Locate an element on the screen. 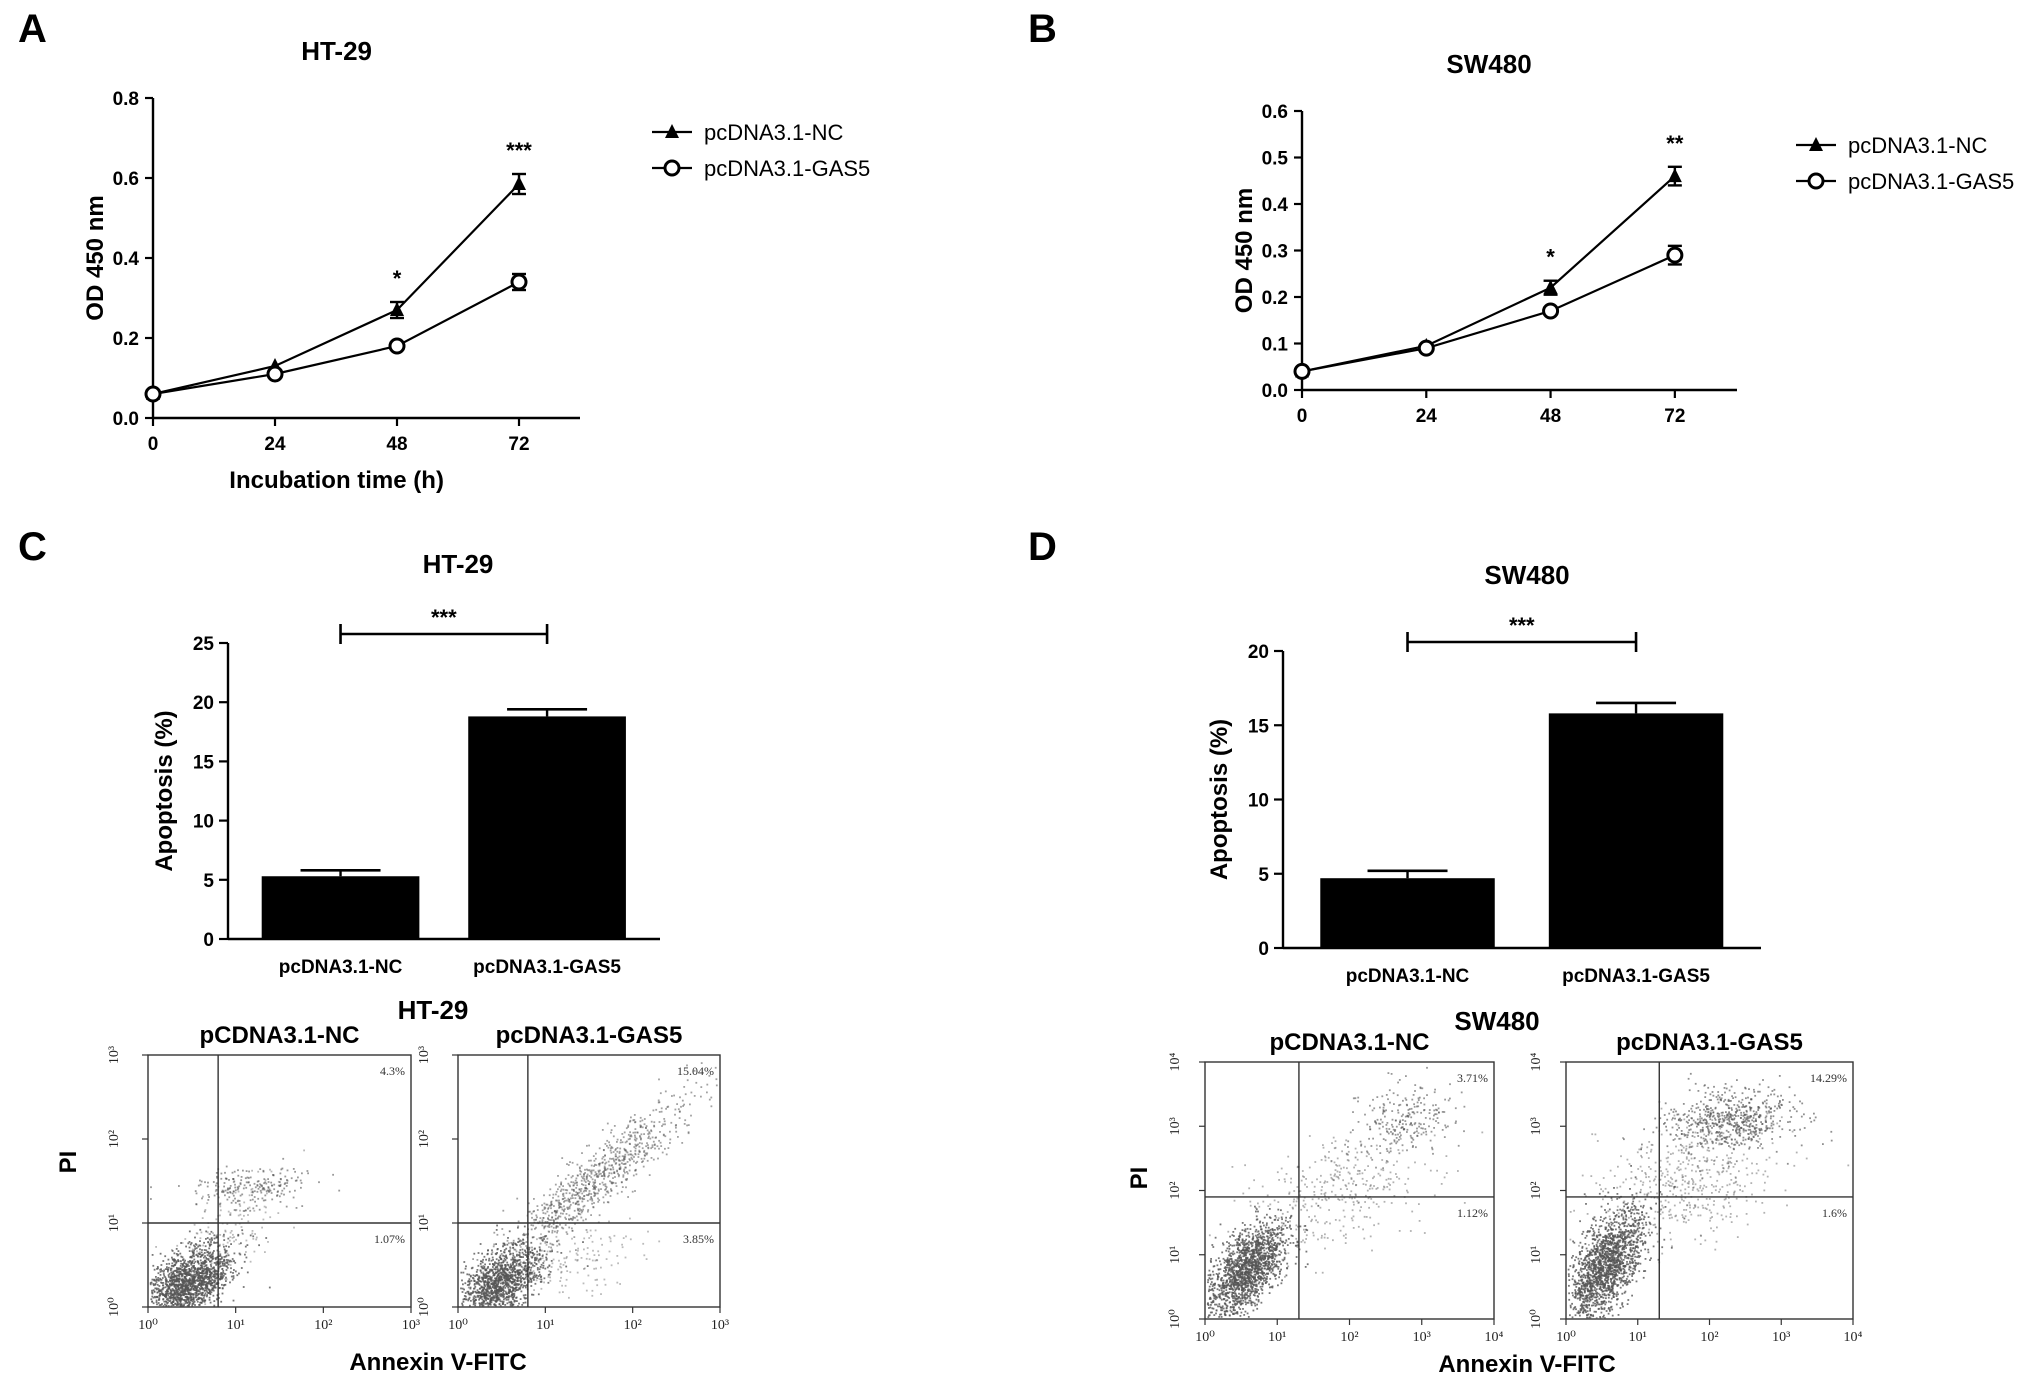  data-point-triangle is located at coordinates (1674, 175).